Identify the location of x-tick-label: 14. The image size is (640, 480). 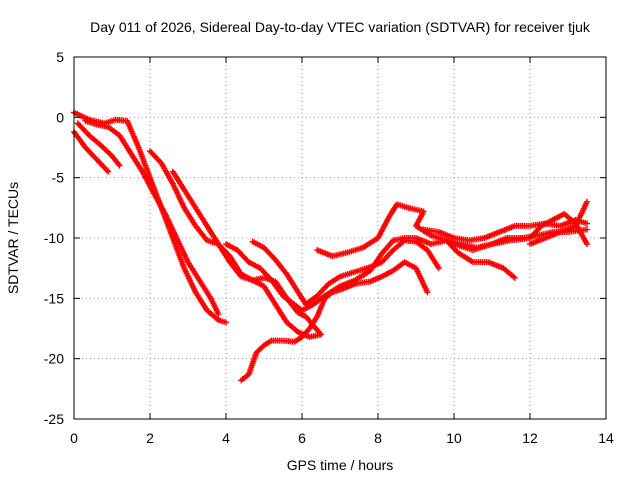
(606, 438).